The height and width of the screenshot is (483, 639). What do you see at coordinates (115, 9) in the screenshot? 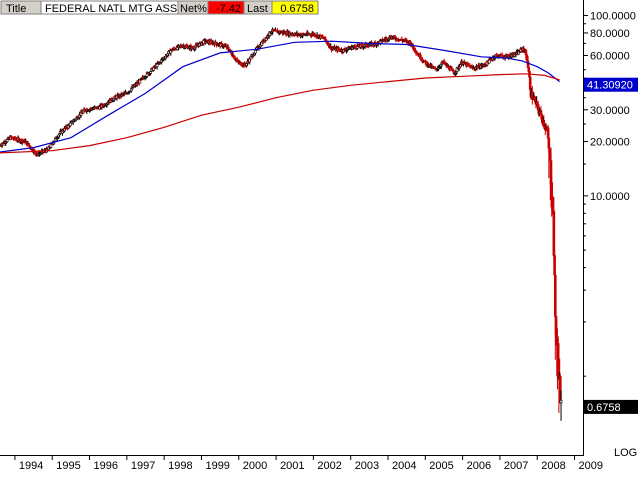
I see `title-value: FEDERAL NATL MTG ASSN` at bounding box center [115, 9].